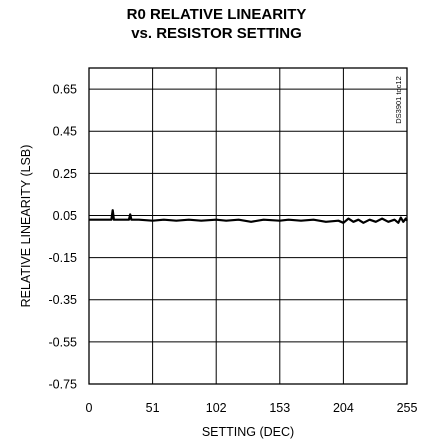 Image resolution: width=433 pixels, height=445 pixels. I want to click on x-tick-label: 204, so click(343, 408).